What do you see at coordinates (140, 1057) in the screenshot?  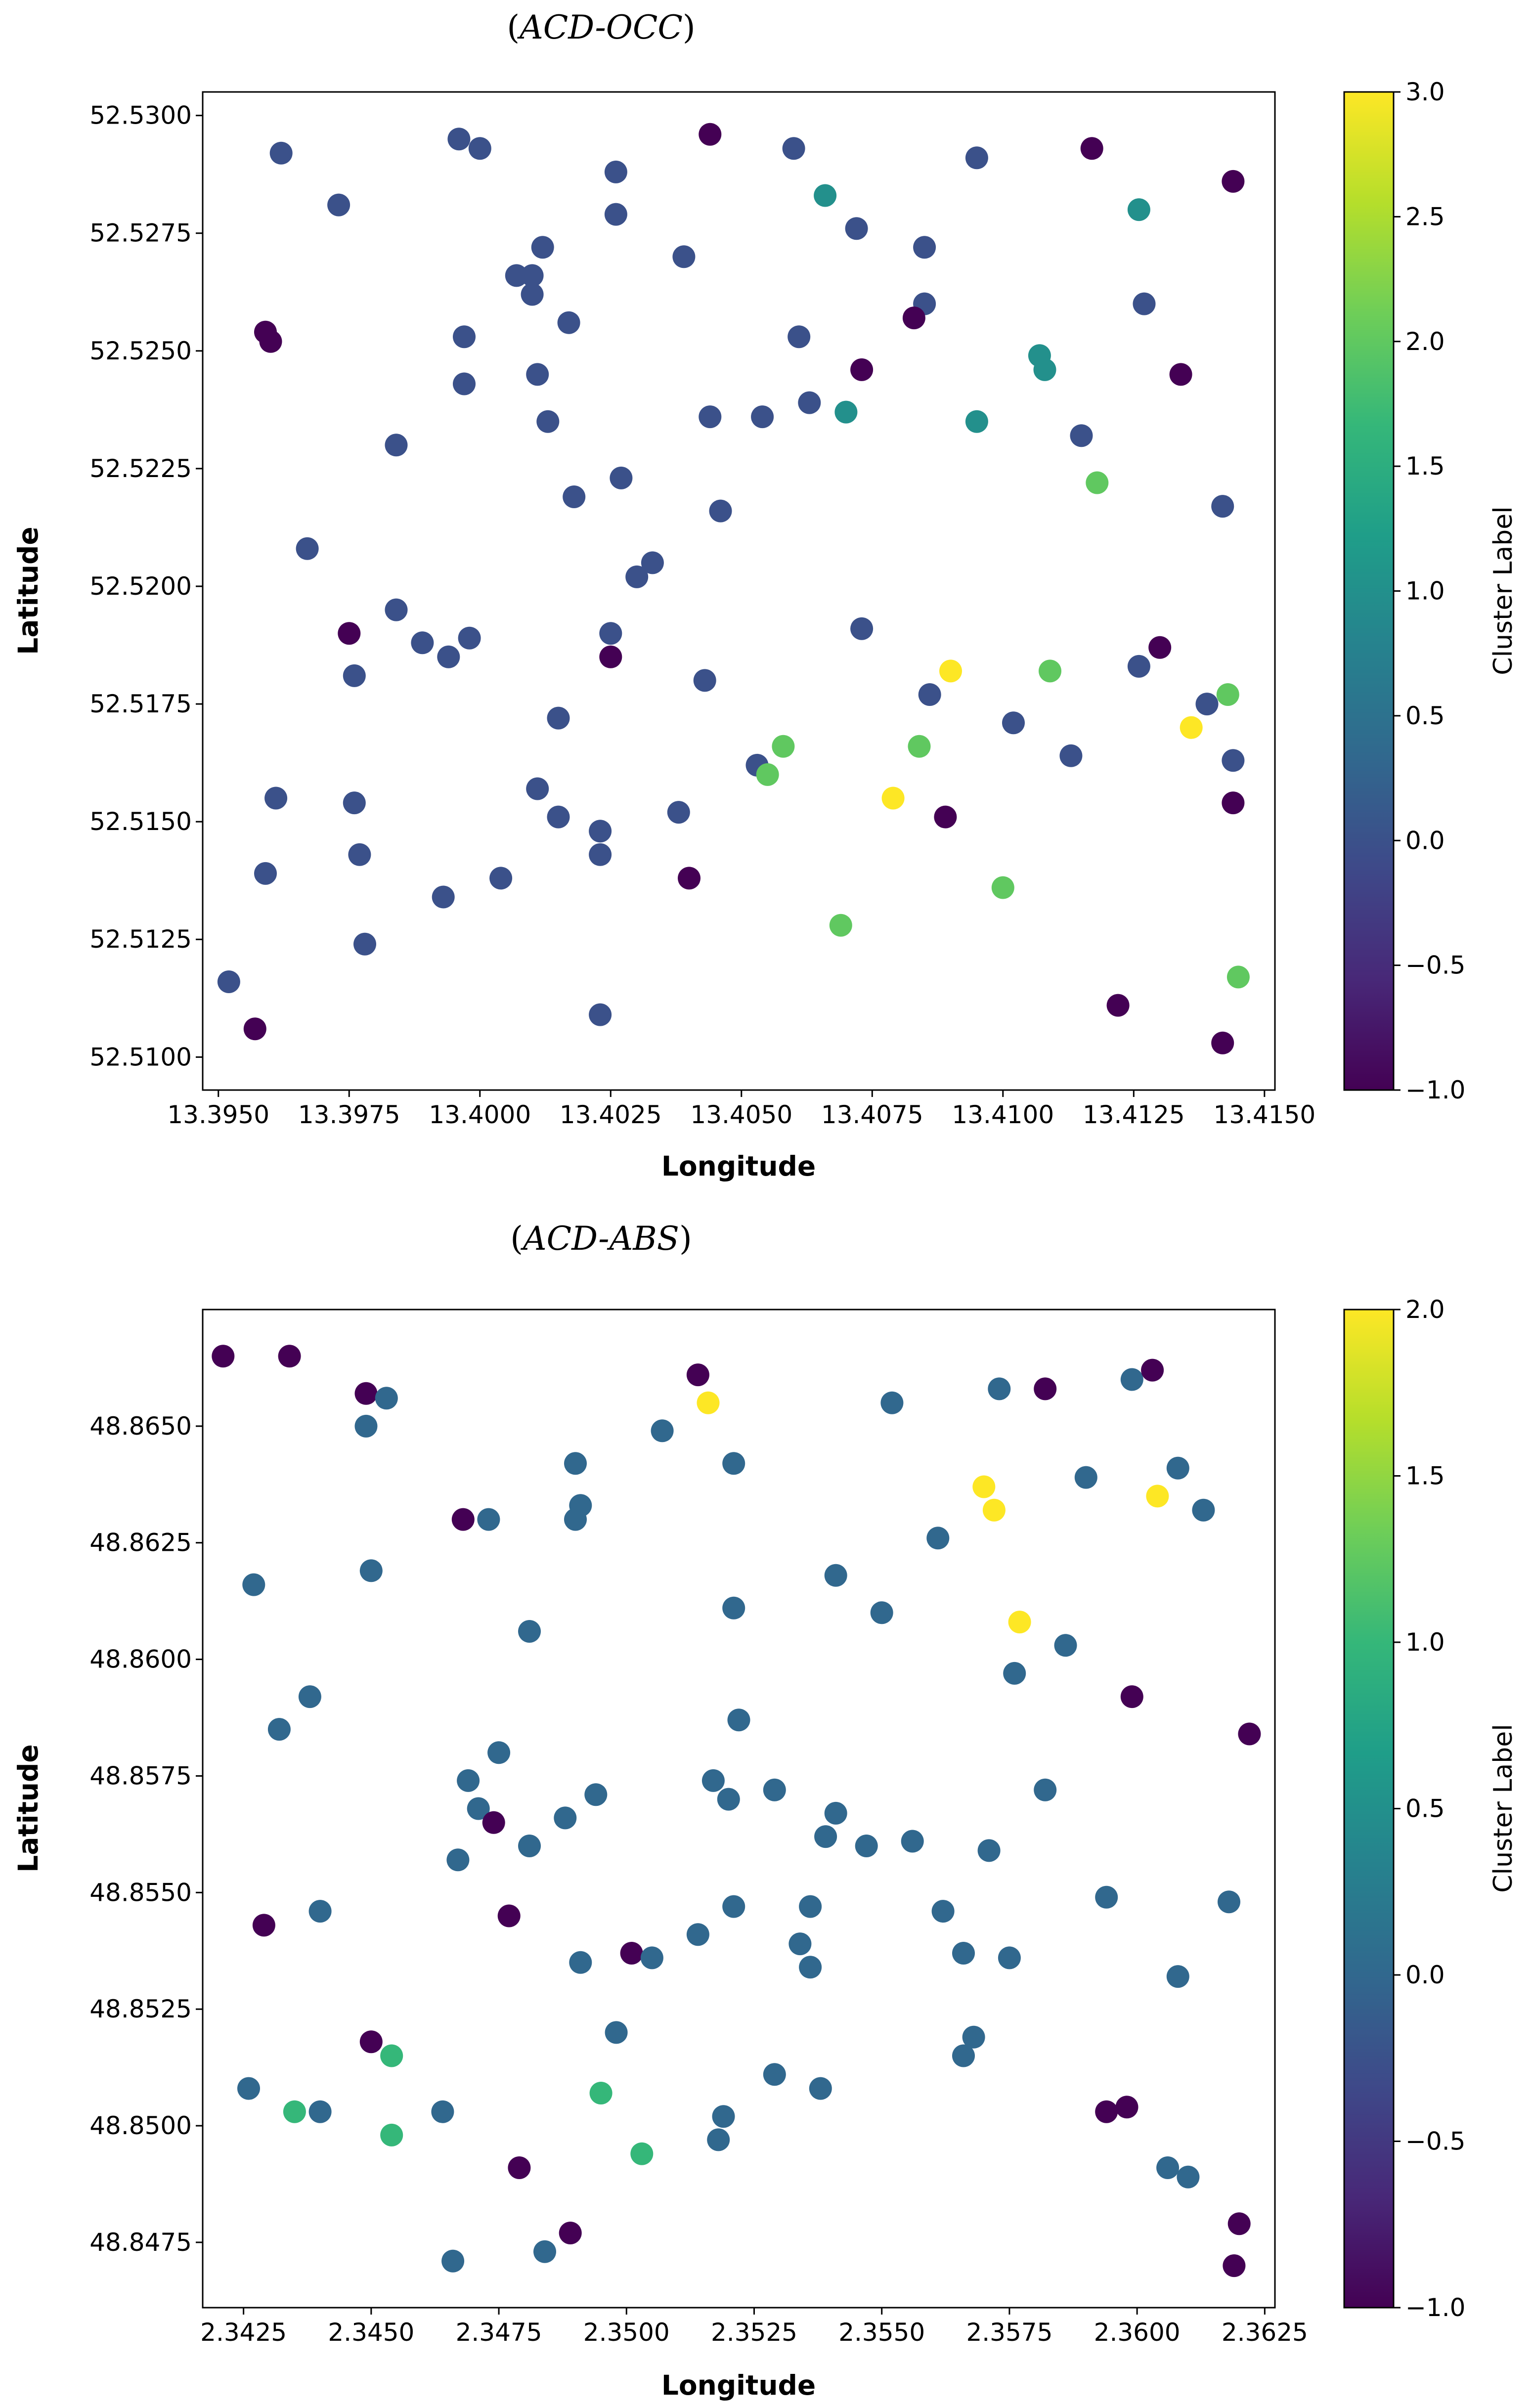 I see `y-tick-label: 52.5100` at bounding box center [140, 1057].